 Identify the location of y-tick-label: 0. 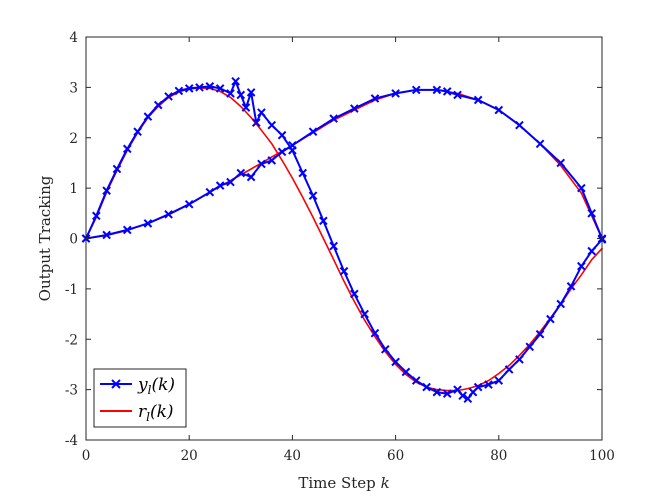
(73, 240).